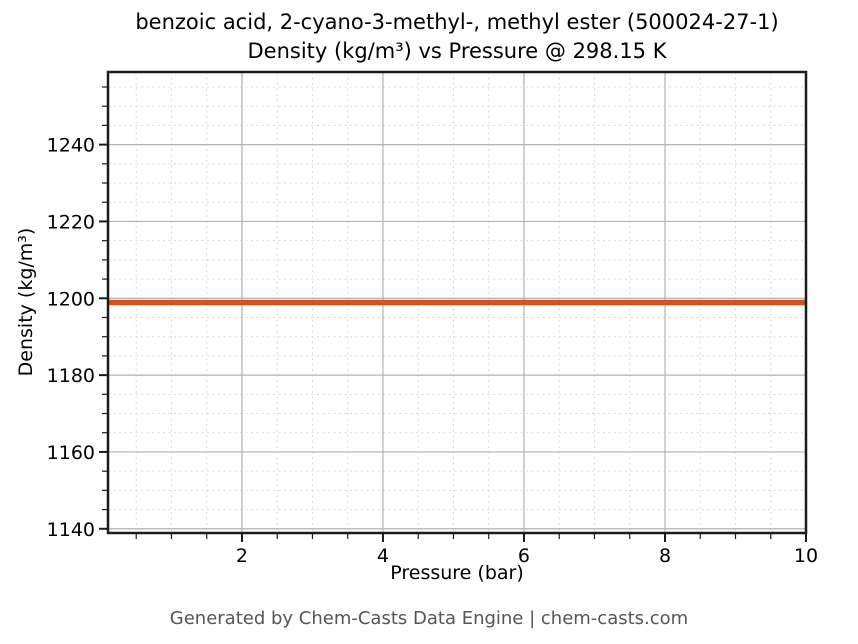  What do you see at coordinates (71, 146) in the screenshot?
I see `y-tick-label: 1240` at bounding box center [71, 146].